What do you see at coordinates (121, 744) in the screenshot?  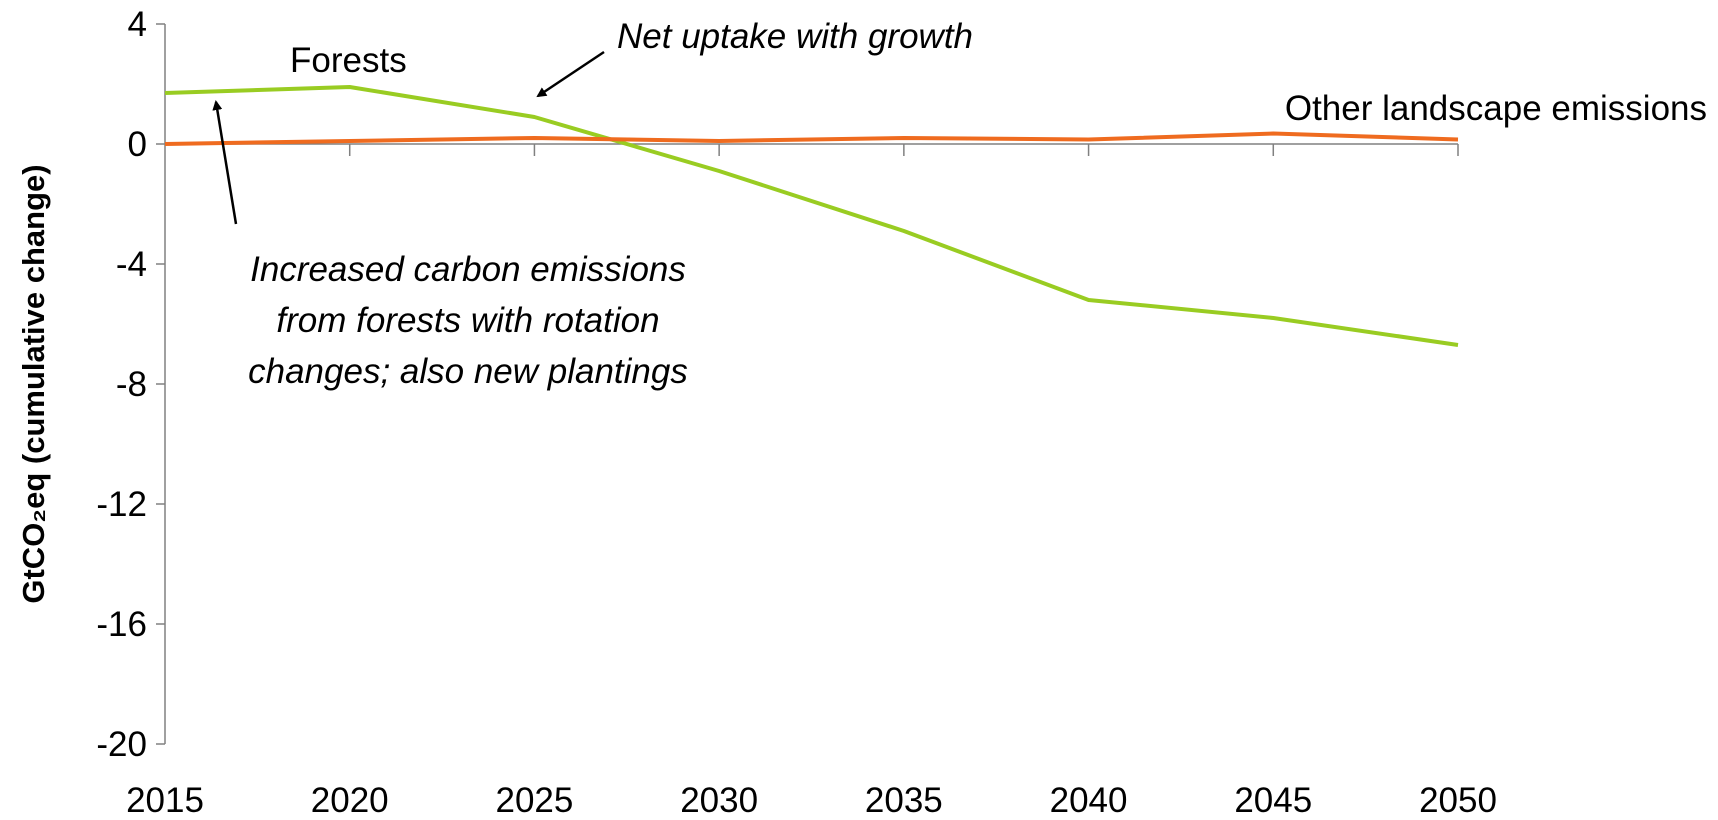 I see `y-tick-label: -20` at bounding box center [121, 744].